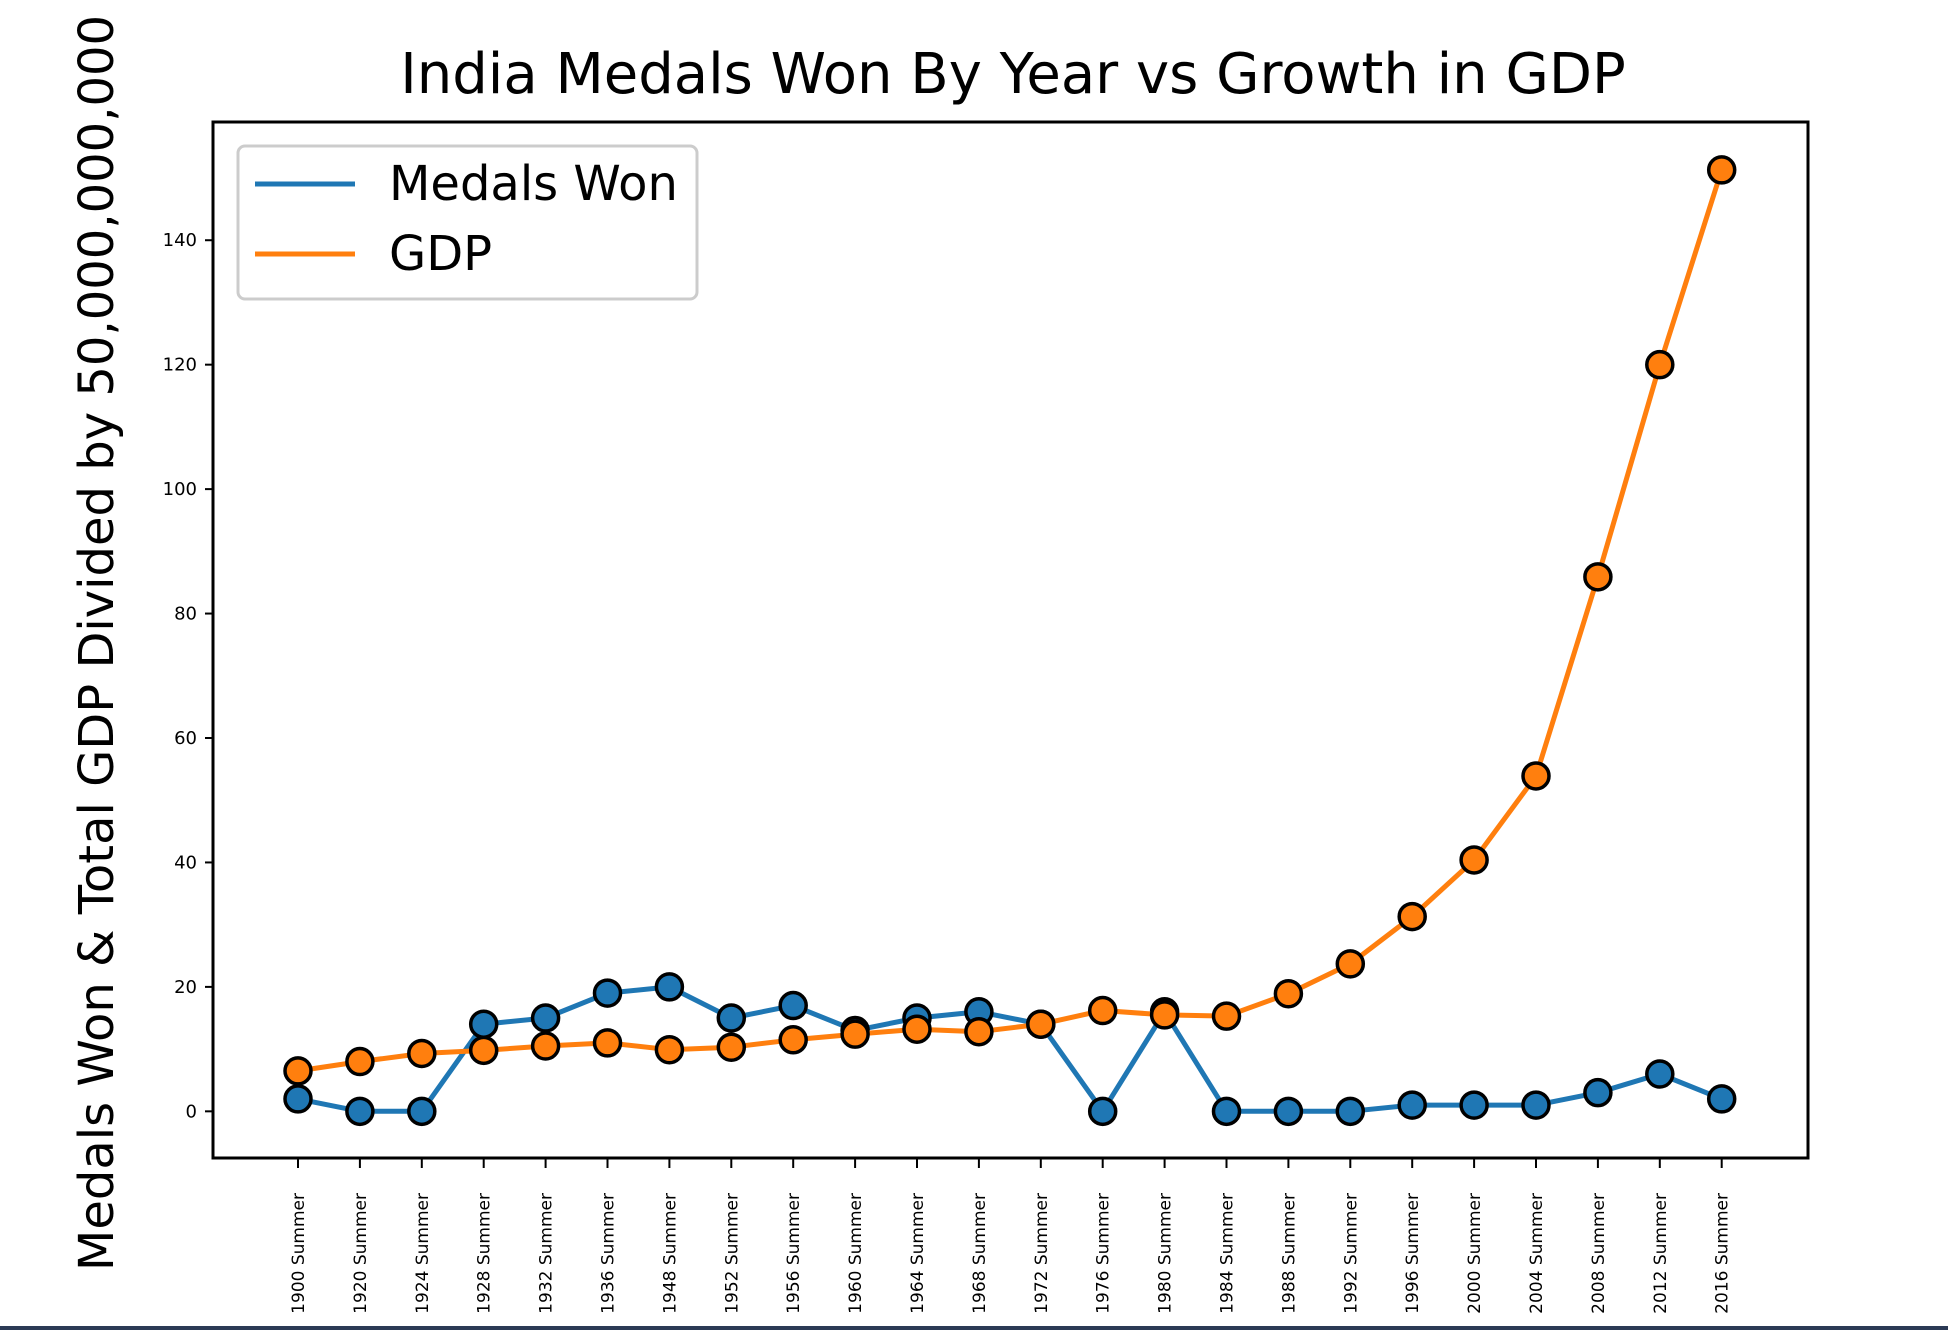  I want to click on legend-label-gdp: GDP, so click(440, 254).